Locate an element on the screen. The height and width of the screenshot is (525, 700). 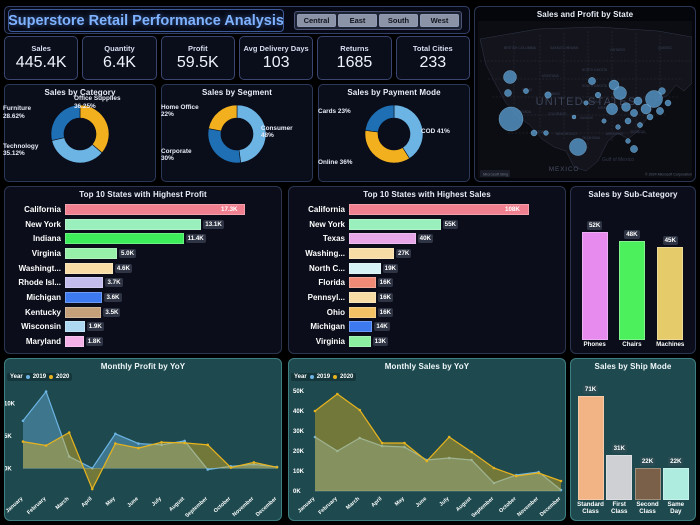
bar-column: 48K Chairs is located at coordinates (631, 276).